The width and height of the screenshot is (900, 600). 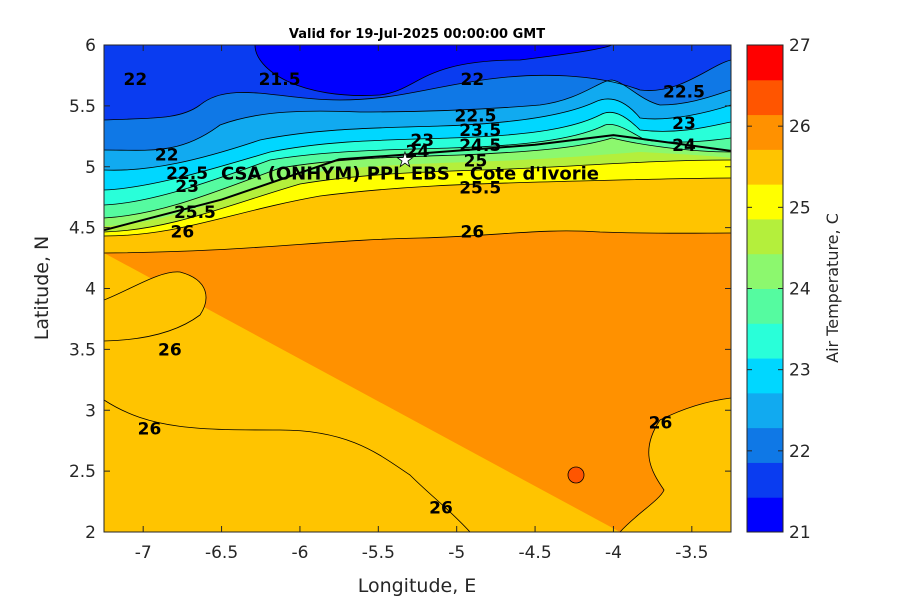 I want to click on colorbar-tick-label: 24, so click(x=800, y=290).